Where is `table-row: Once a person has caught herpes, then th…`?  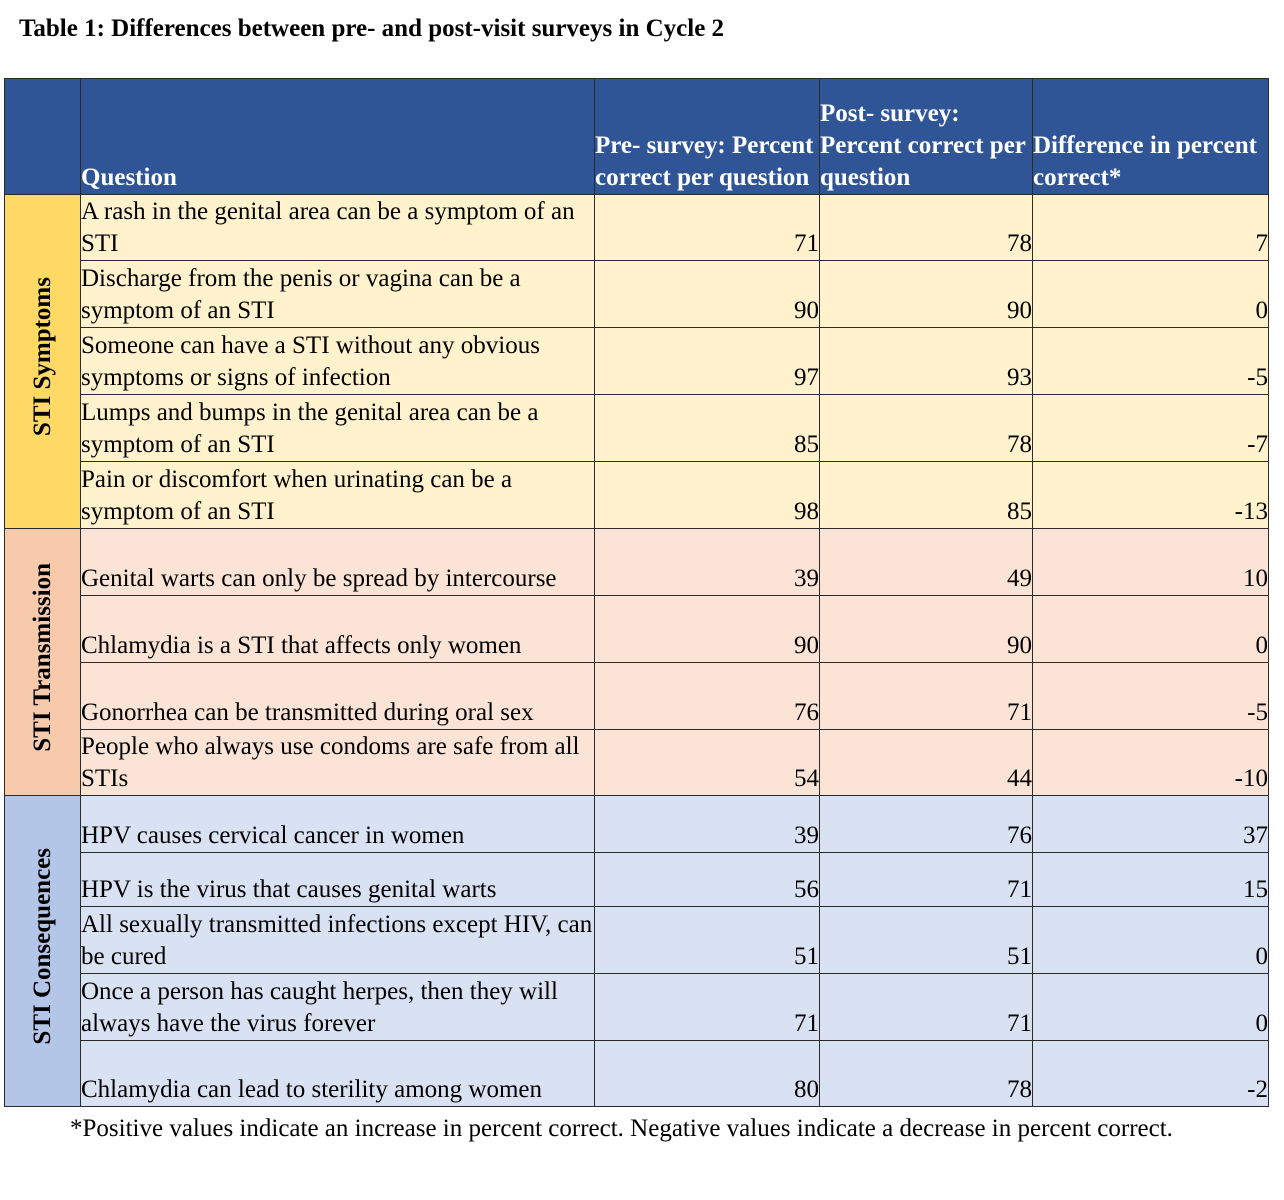
table-row: Once a person has caught herpes, then th… is located at coordinates (636, 1007).